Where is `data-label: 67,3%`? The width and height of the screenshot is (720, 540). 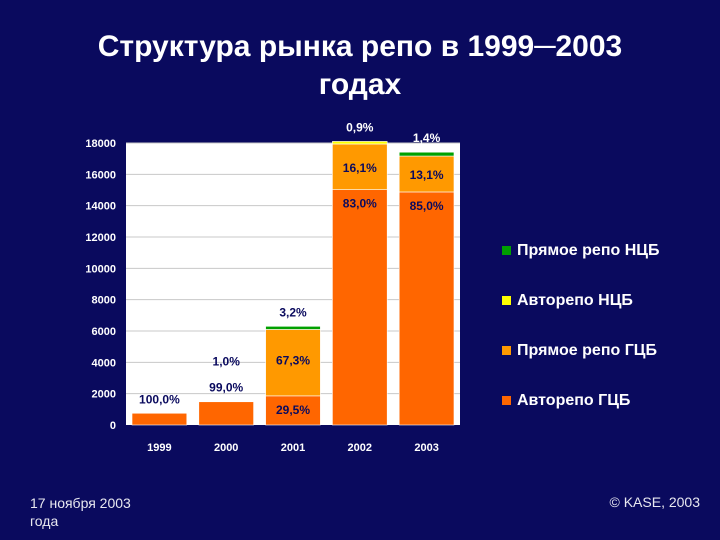 data-label: 67,3% is located at coordinates (293, 360).